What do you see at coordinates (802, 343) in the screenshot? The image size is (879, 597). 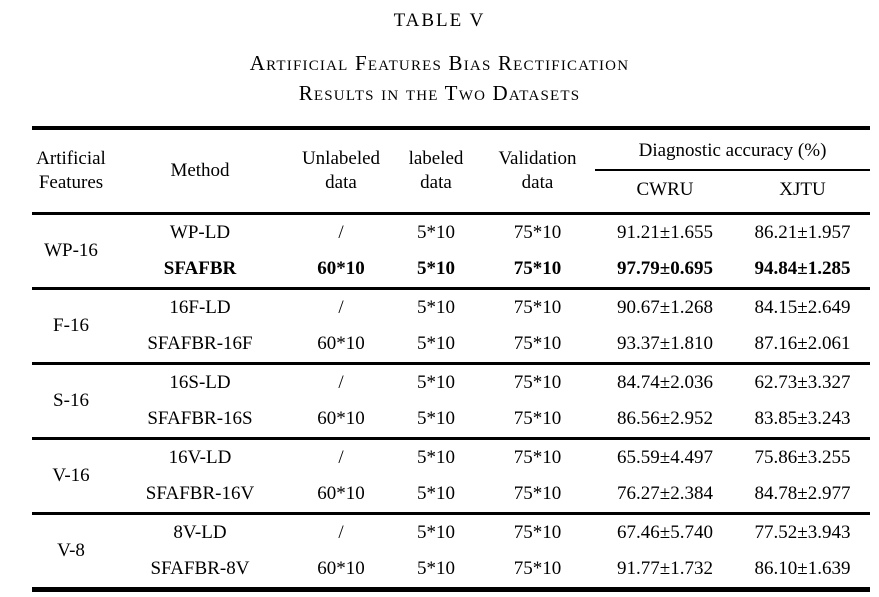 I see `cell-xjtu: 87.16±2.061` at bounding box center [802, 343].